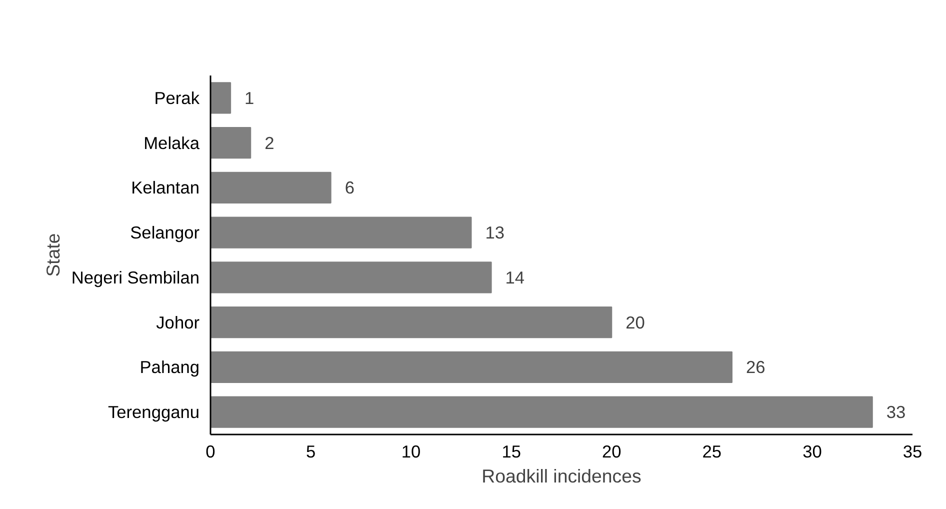  I want to click on x-tick-label: 10, so click(411, 452).